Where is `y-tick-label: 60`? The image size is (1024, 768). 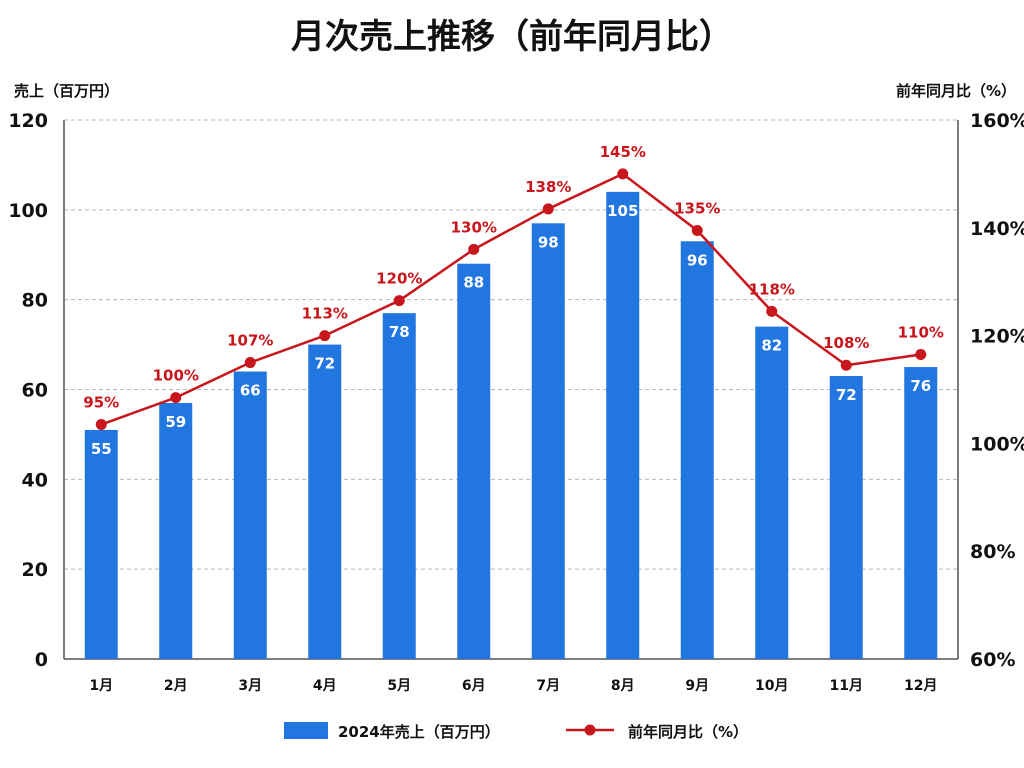
y-tick-label: 60 is located at coordinates (35, 391).